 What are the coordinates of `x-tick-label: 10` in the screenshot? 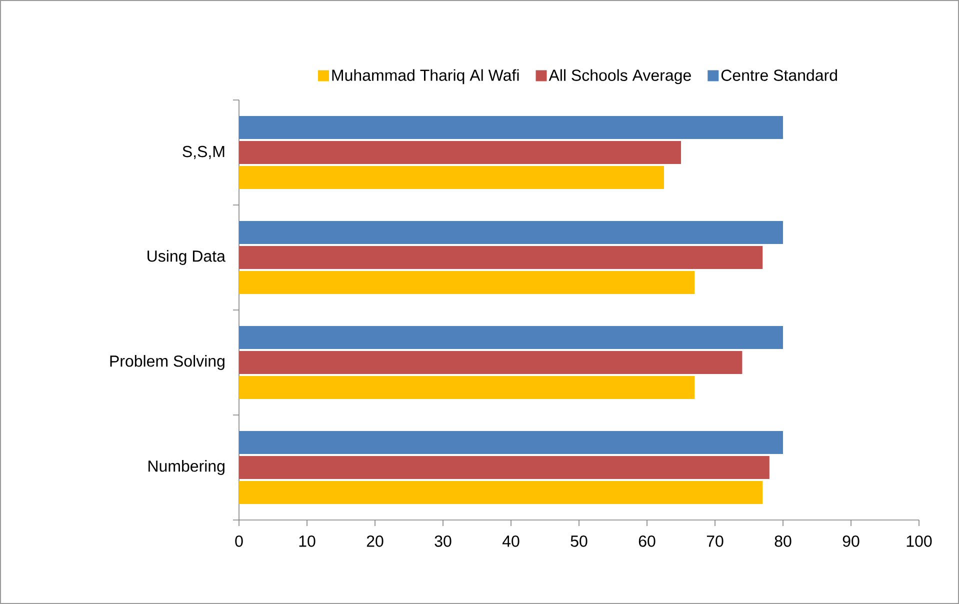 It's located at (307, 541).